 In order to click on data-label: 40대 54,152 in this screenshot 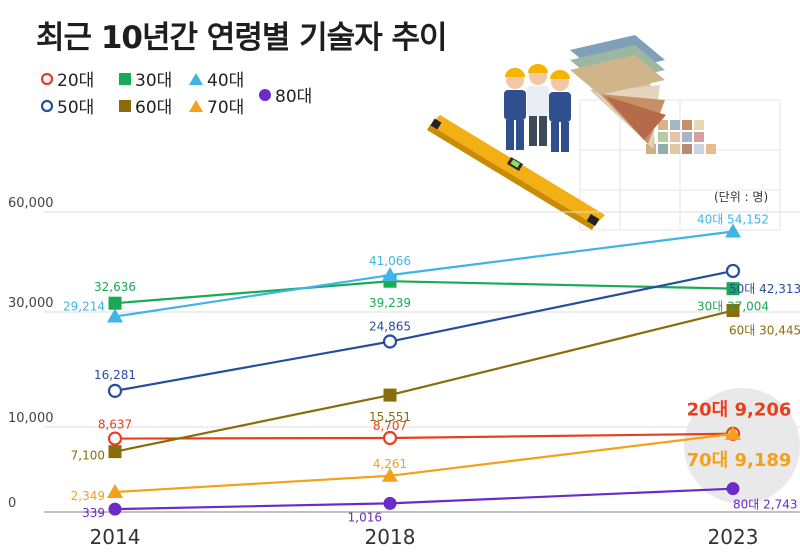, I will do `click(733, 219)`.